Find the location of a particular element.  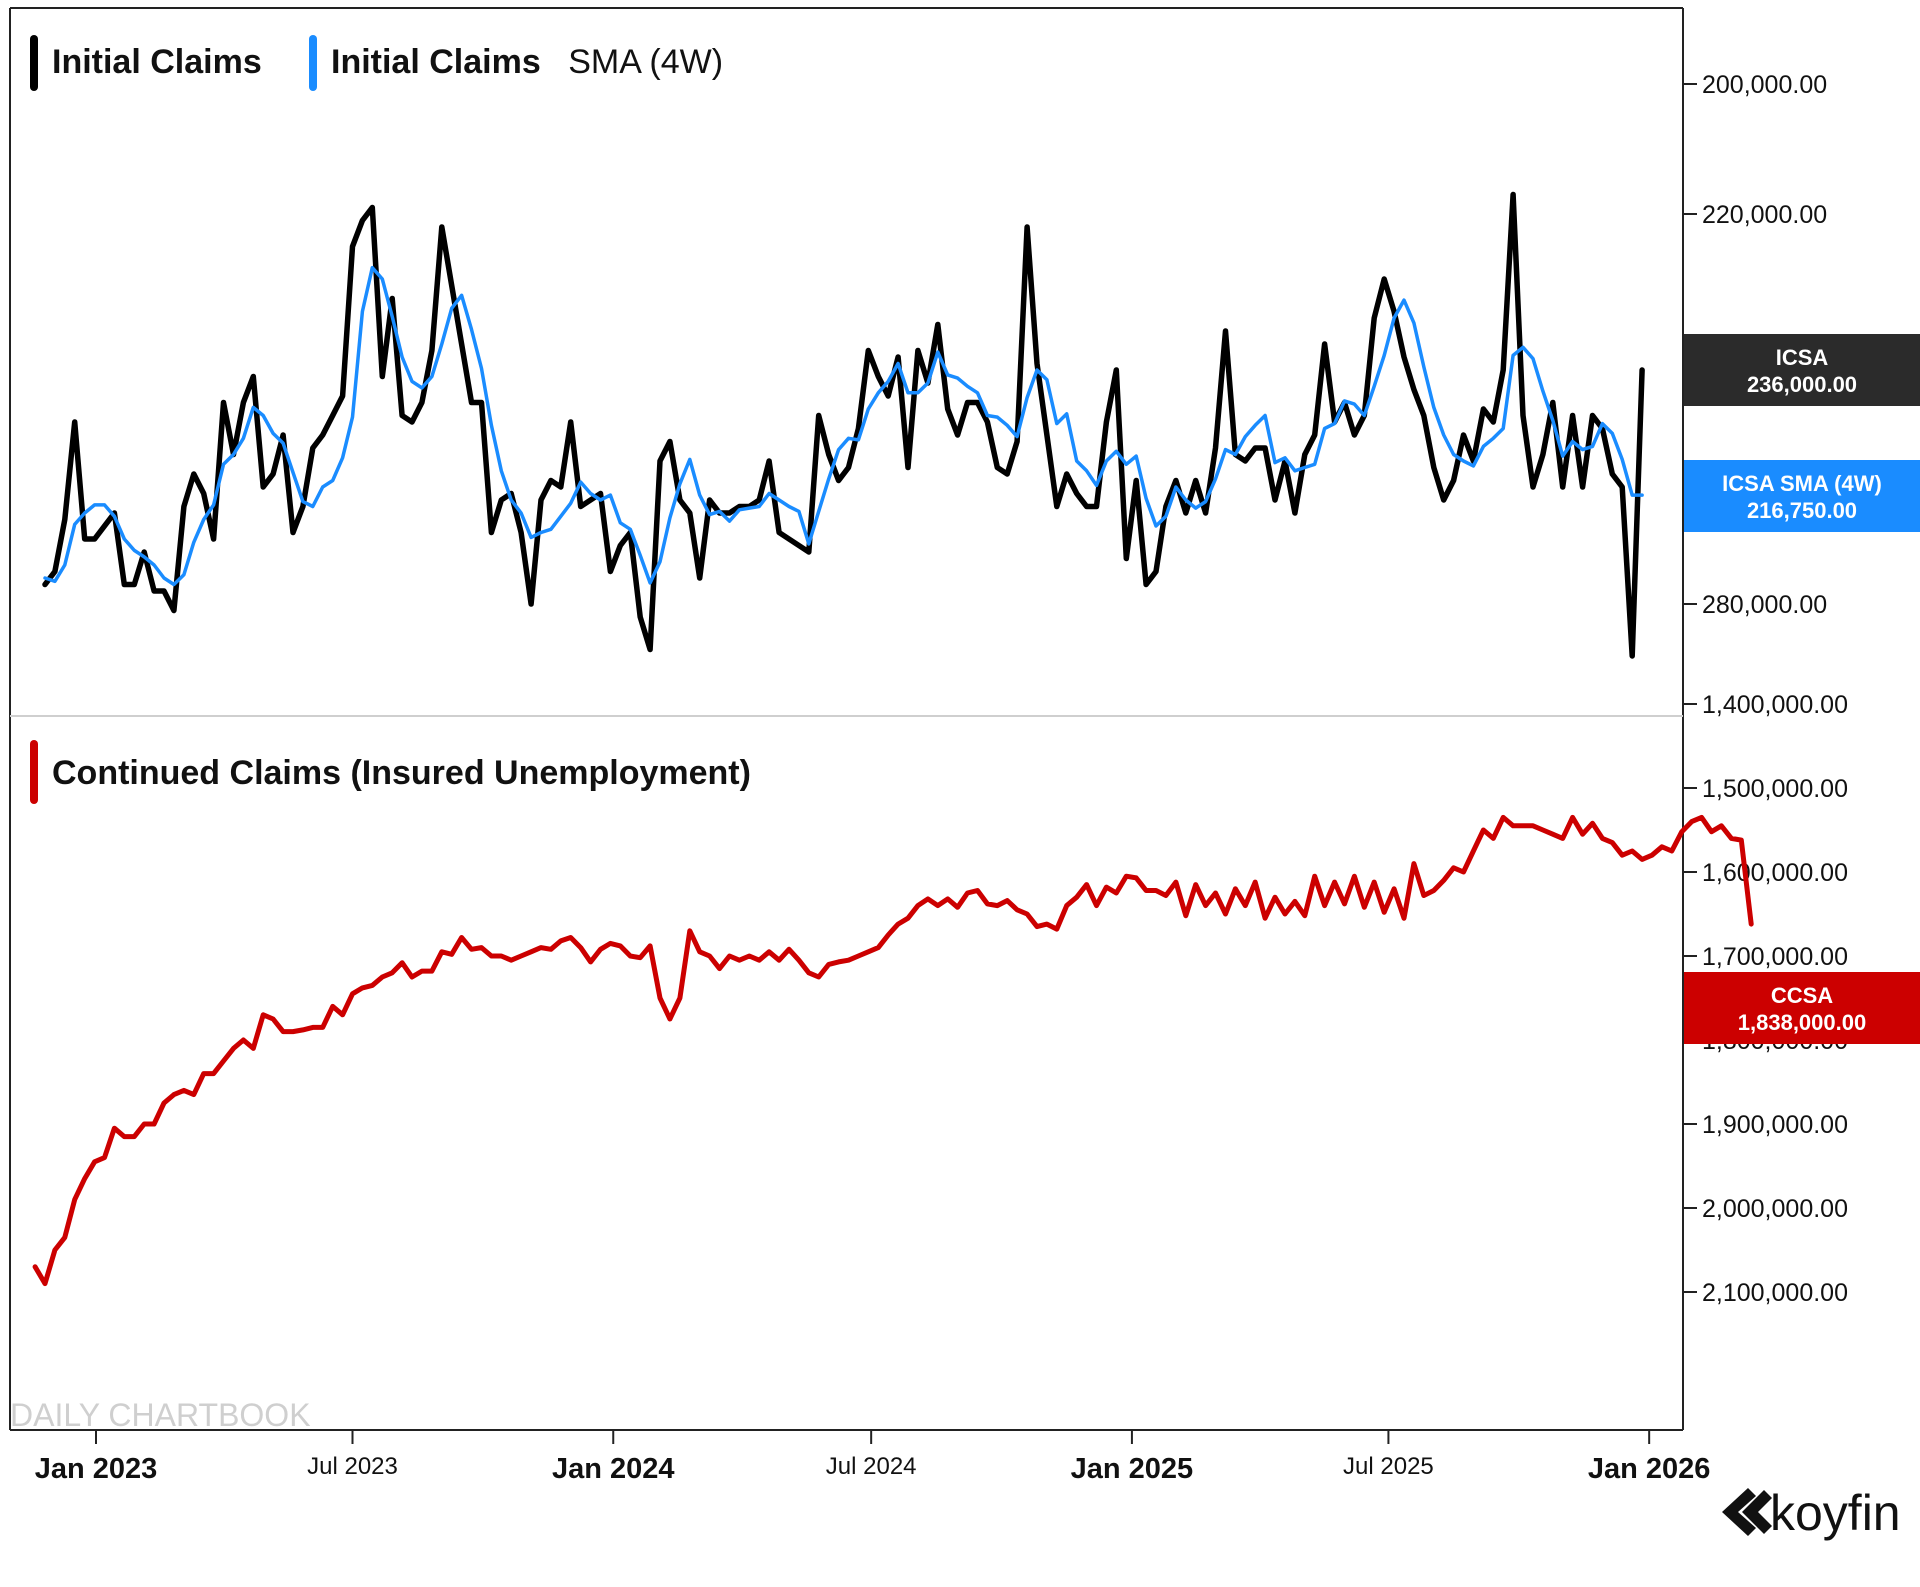

top-ytick-label: 280,000.00 is located at coordinates (1764, 605).